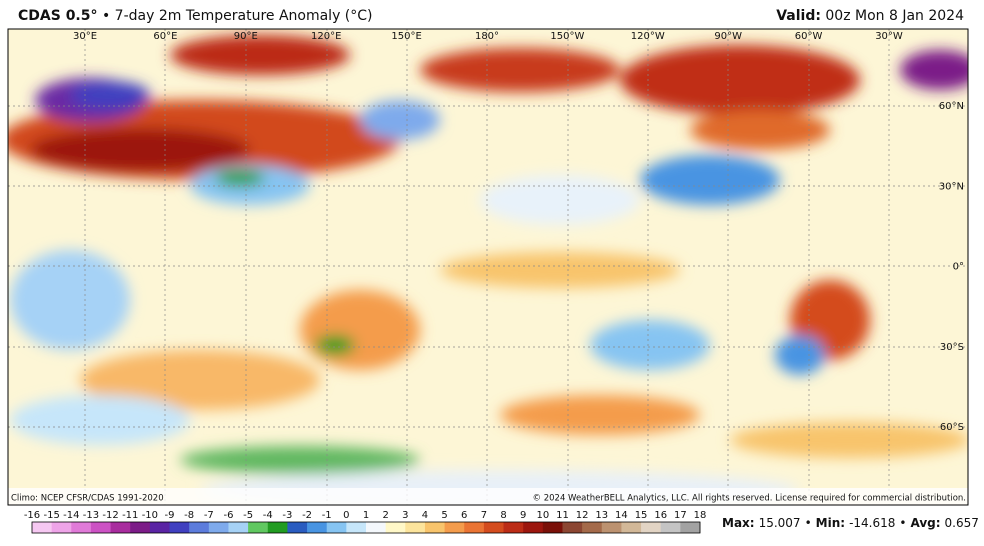  I want to click on colorbar-label: 11, so click(562, 515).